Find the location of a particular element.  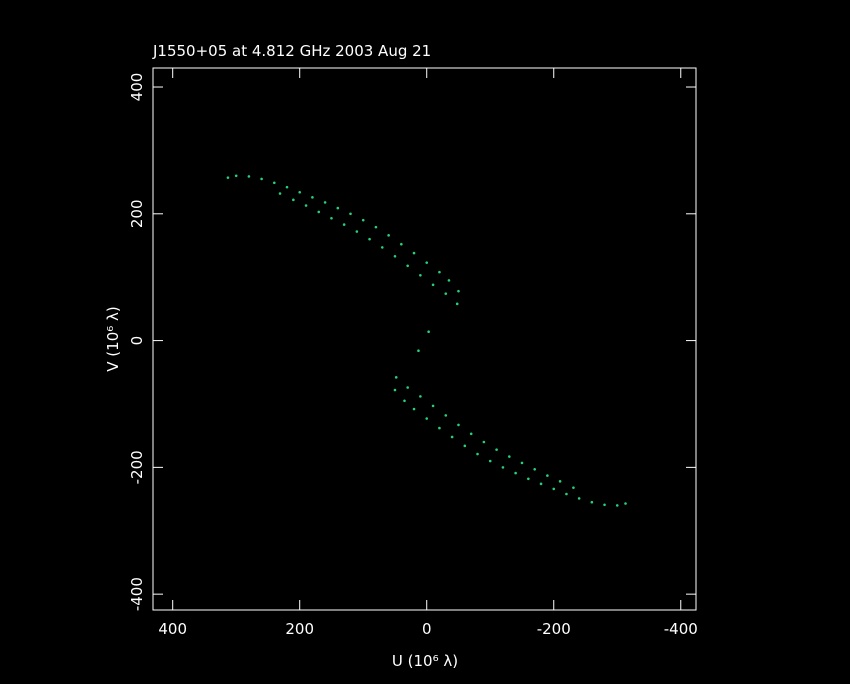

x-tick-label: -400 is located at coordinates (681, 629).